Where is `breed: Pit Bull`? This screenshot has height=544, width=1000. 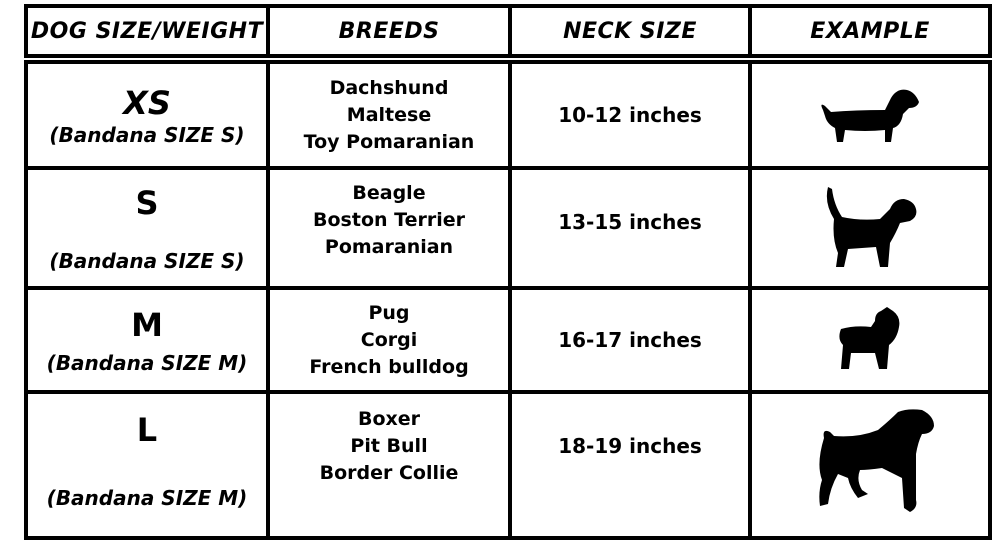 breed: Pit Bull is located at coordinates (389, 446).